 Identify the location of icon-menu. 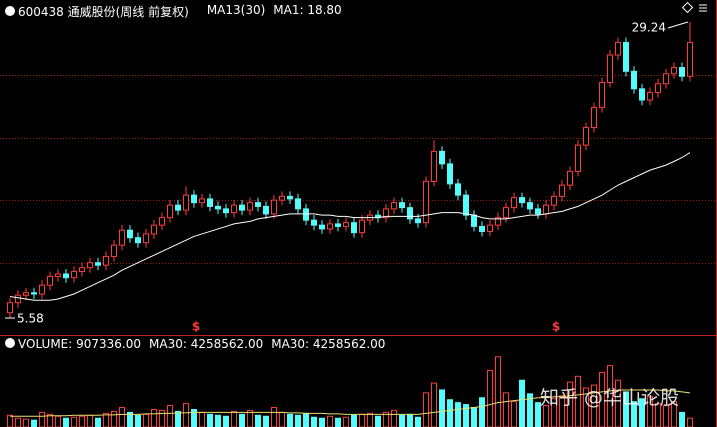
(703, 8).